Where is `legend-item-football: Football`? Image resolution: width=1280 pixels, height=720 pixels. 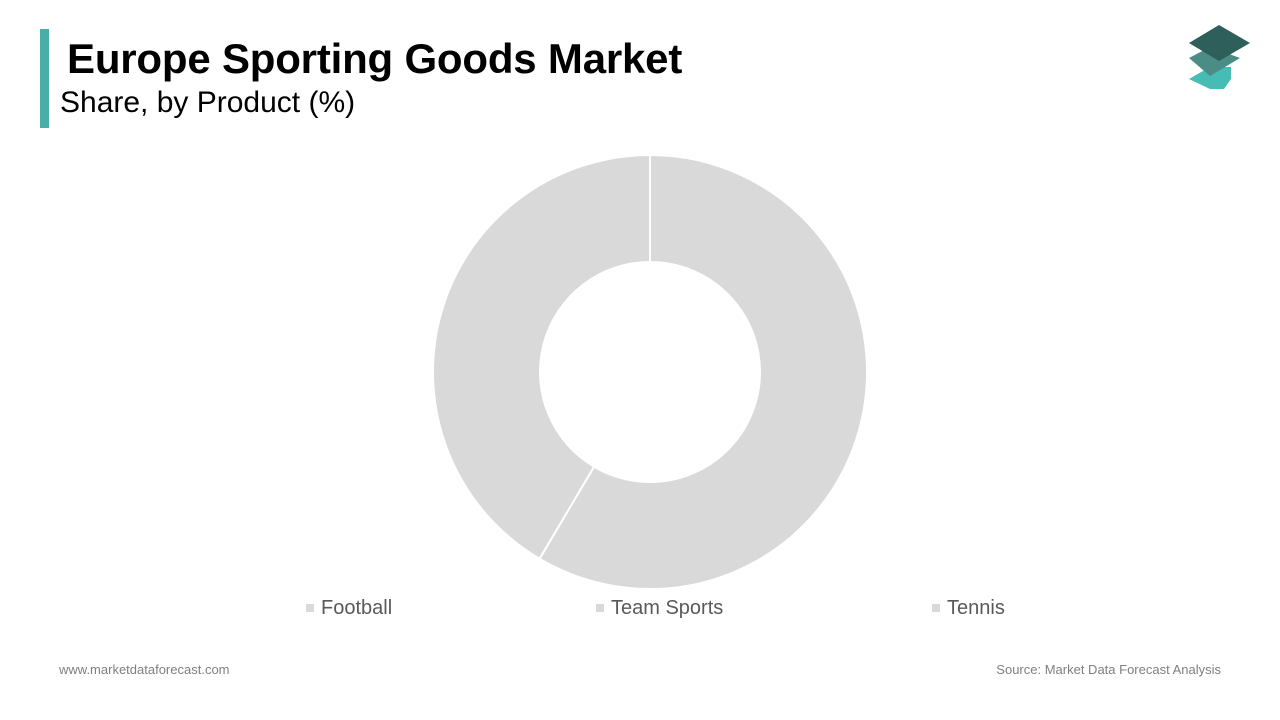
legend-item-football: Football is located at coordinates (349, 608).